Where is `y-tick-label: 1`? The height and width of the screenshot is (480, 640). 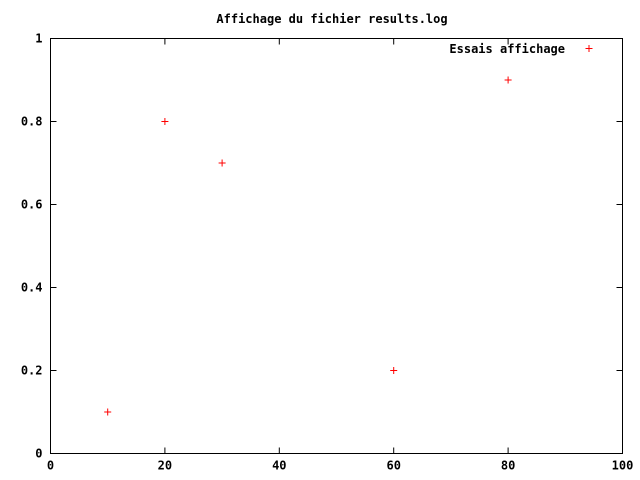 y-tick-label: 1 is located at coordinates (38, 39).